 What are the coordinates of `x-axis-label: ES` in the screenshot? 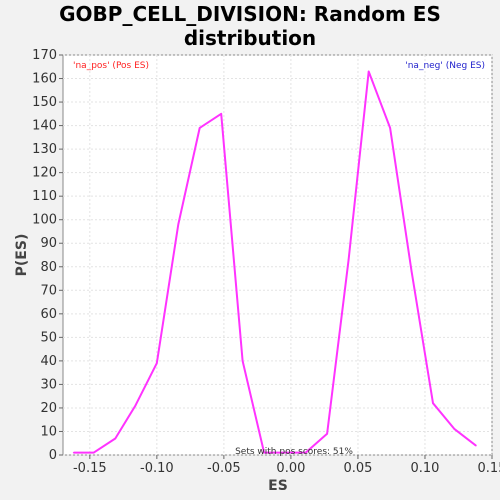 It's located at (278, 486).